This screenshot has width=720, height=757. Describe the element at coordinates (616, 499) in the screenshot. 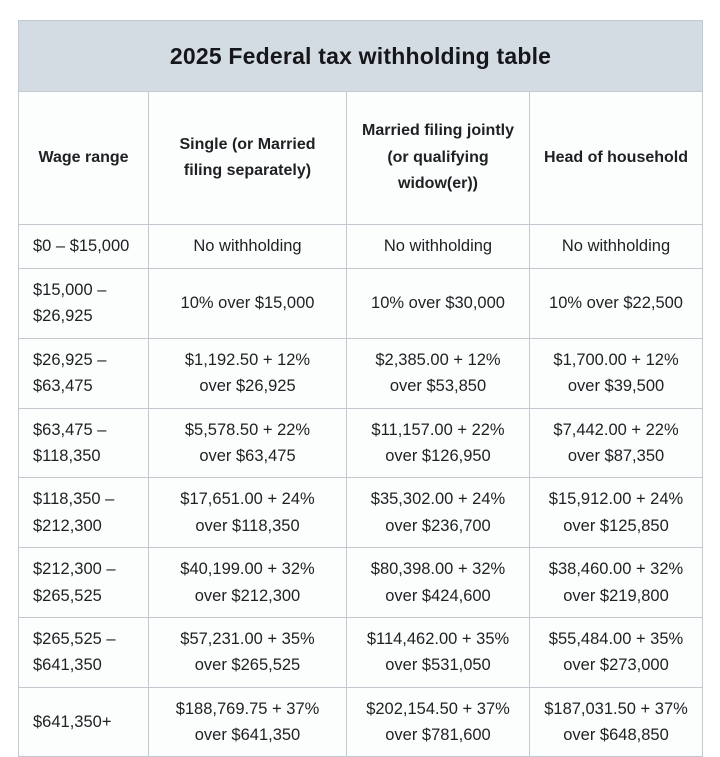

I see `cell-line: $15,912.00 + 24%` at that location.